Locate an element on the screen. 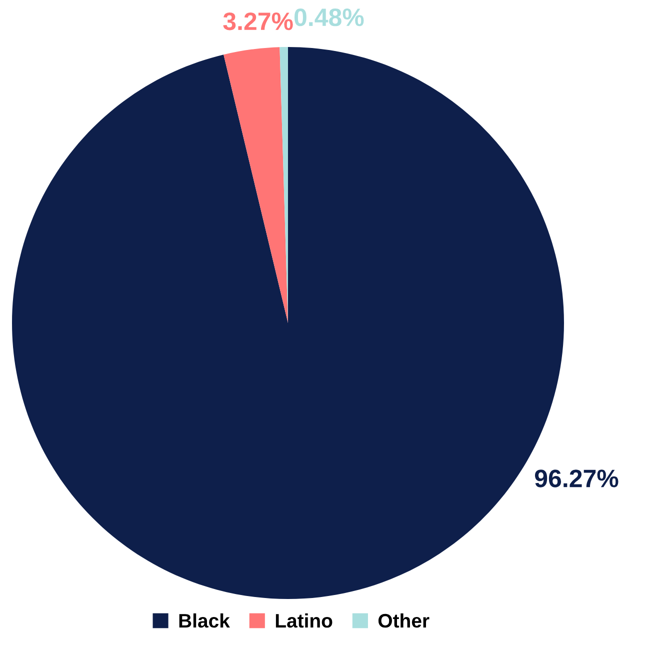 The image size is (647, 649). legend-label: Other is located at coordinates (404, 620).